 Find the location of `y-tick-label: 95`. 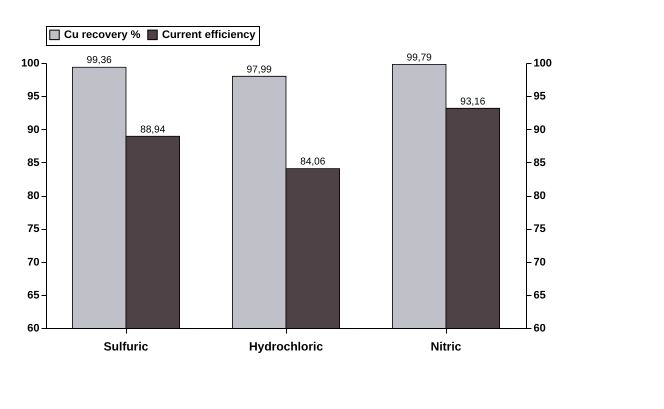

y-tick-label: 95 is located at coordinates (33, 96).